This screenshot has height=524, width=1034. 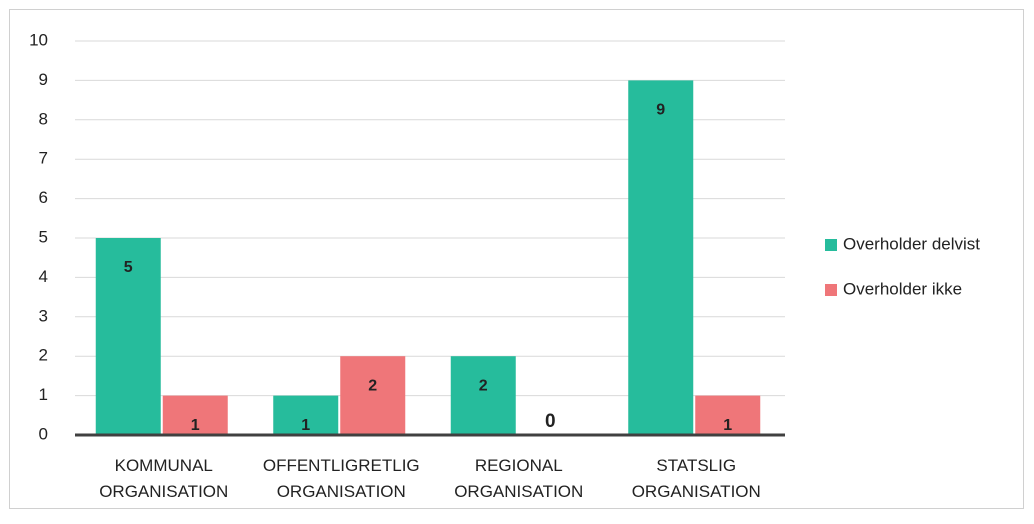 What do you see at coordinates (128, 267) in the screenshot?
I see `data-label: 5` at bounding box center [128, 267].